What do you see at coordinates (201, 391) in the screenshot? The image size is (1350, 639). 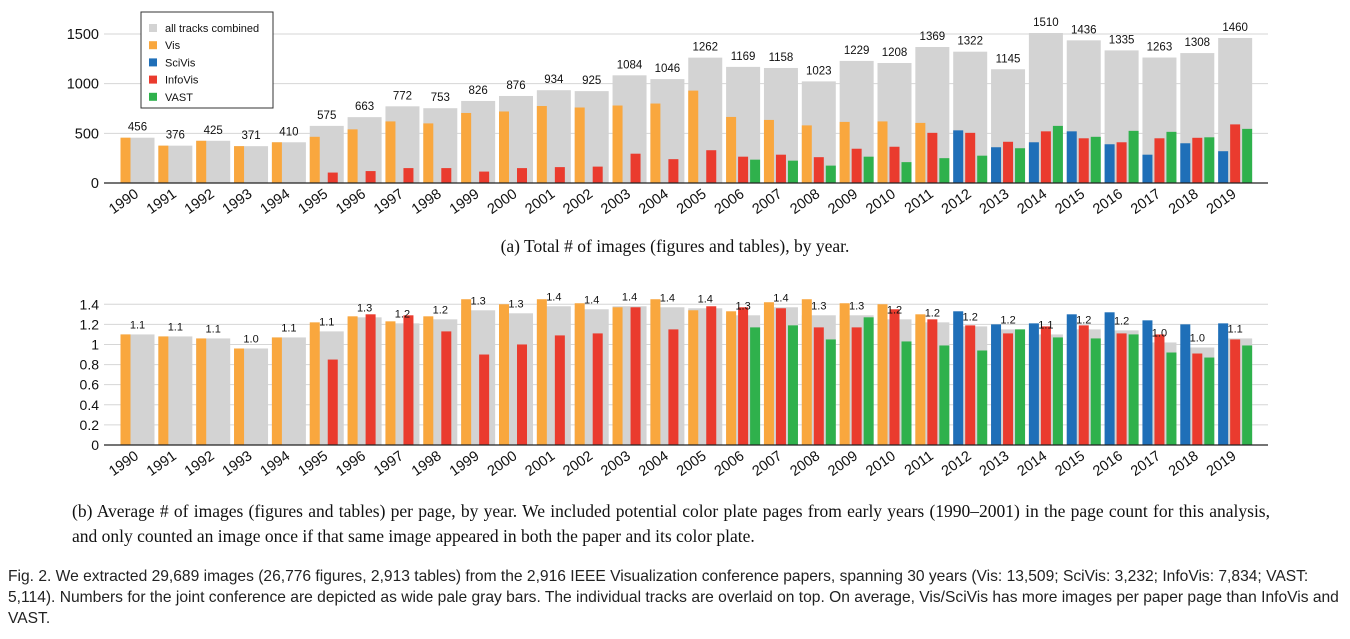 I see `bar-vis-1992` at bounding box center [201, 391].